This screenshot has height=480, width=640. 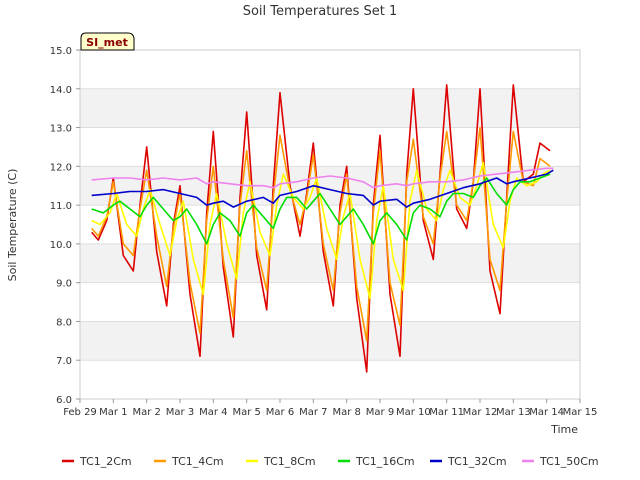 I want to click on x-tick-label: Mar 14, so click(x=546, y=412).